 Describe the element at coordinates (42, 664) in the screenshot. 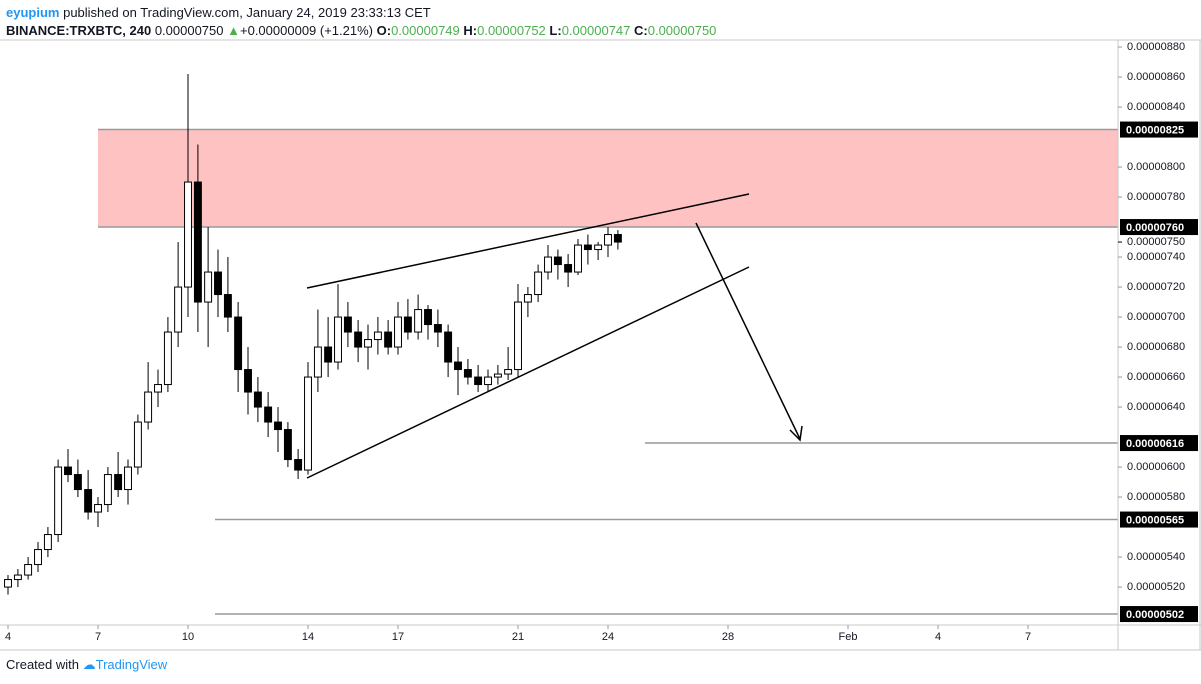

I see `footer-text: Created with` at that location.